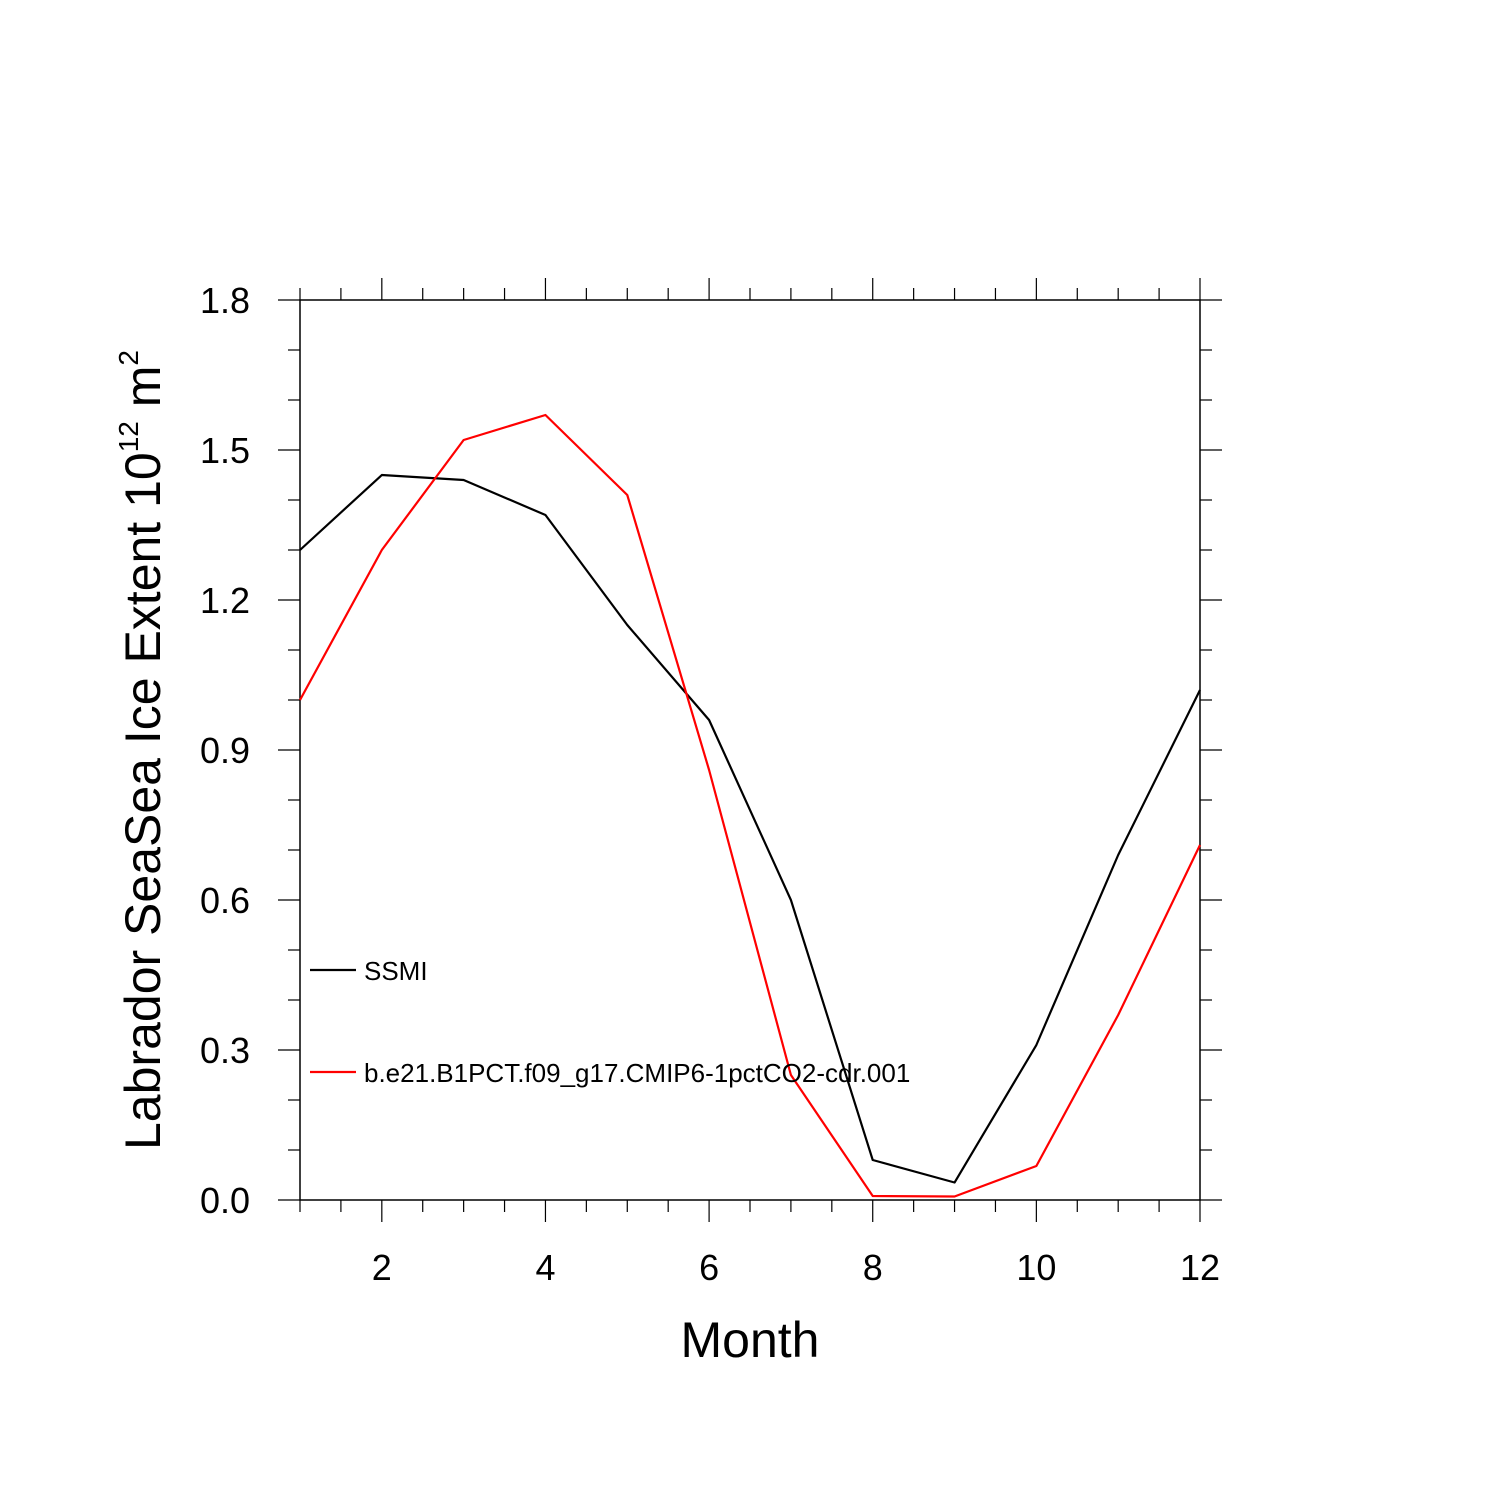  What do you see at coordinates (873, 1267) in the screenshot?
I see `x-tick-label: 8` at bounding box center [873, 1267].